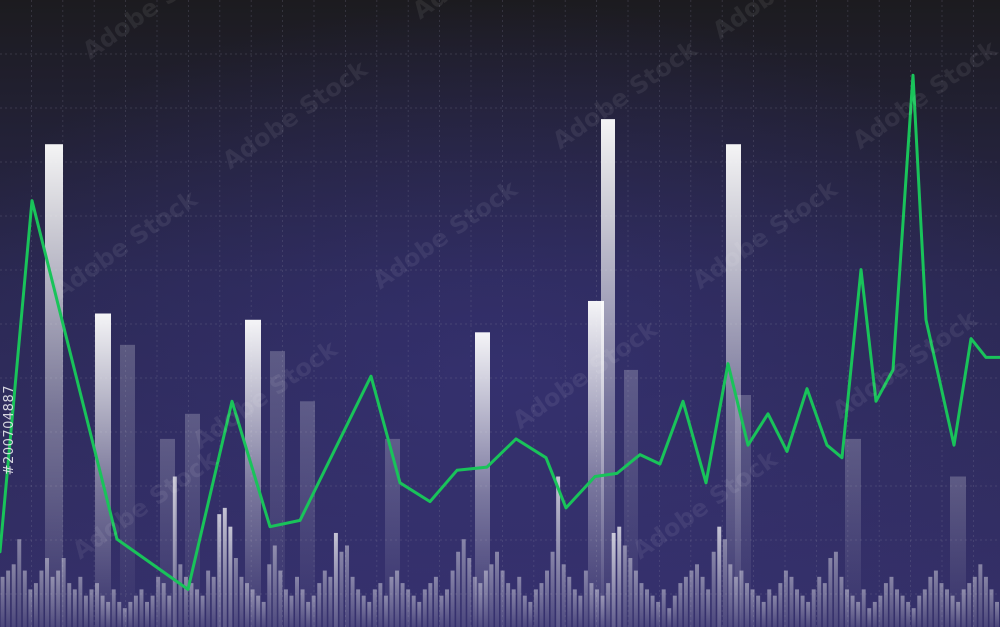 This screenshot has width=1000, height=627. I want to click on watermark-id-holder: #200704887, so click(10, 435).